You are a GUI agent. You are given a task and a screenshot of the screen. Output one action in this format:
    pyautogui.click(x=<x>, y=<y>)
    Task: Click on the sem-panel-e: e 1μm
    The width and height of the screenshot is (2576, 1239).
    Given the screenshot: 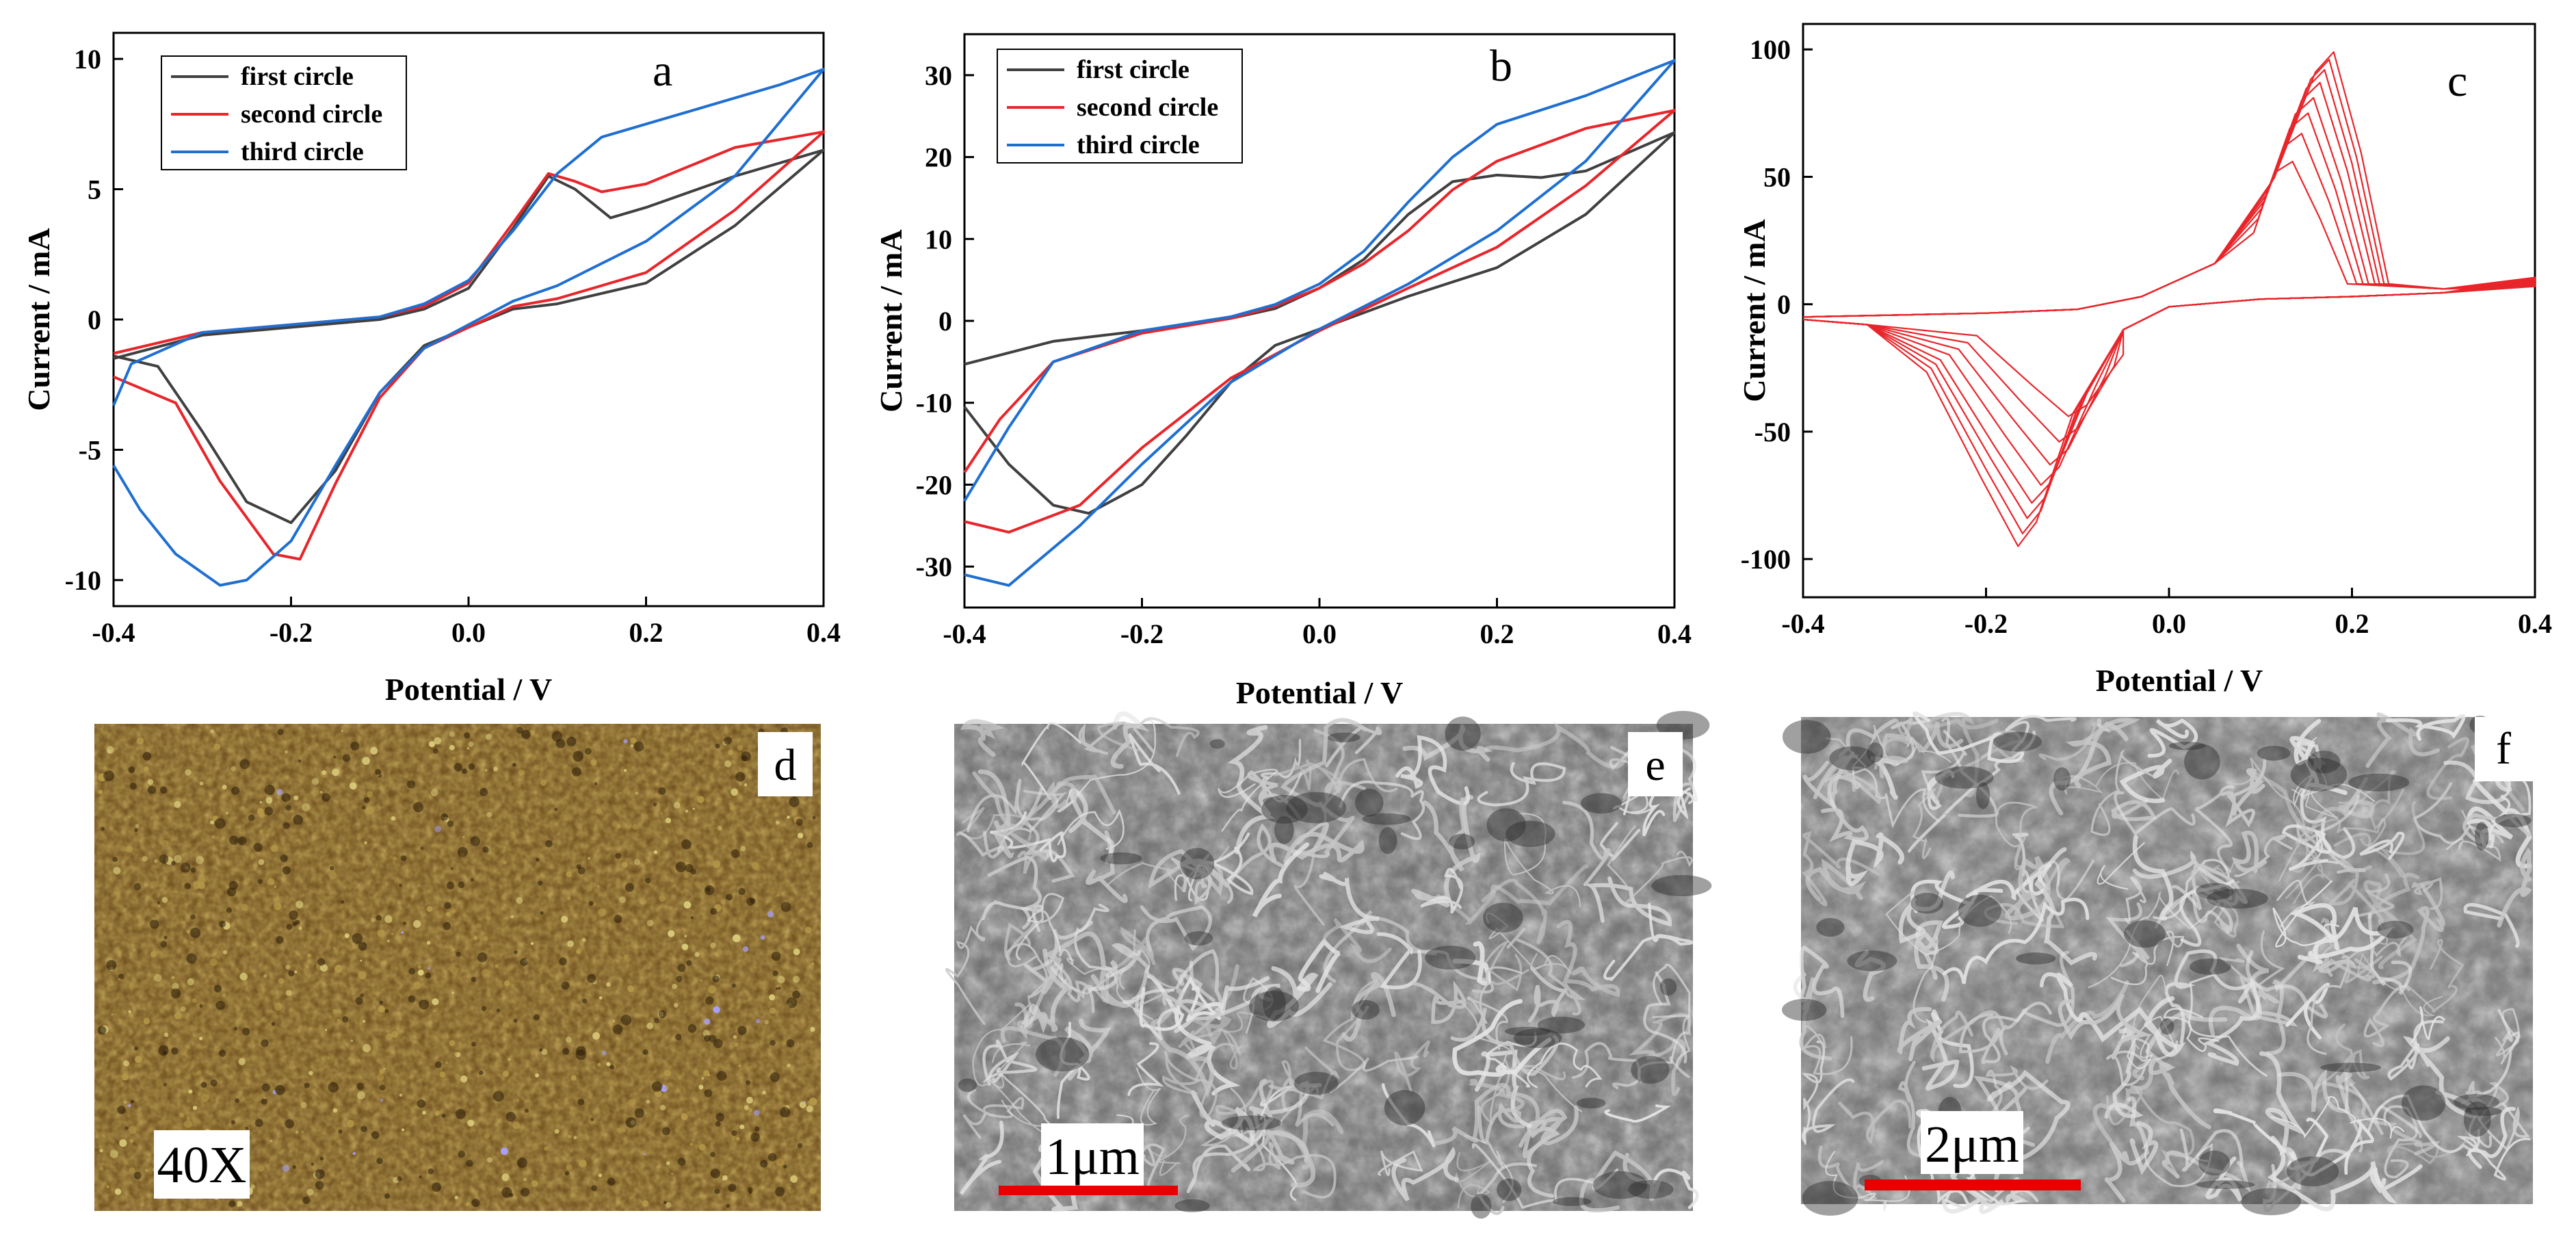 What is the action you would take?
    pyautogui.click(x=1328, y=965)
    